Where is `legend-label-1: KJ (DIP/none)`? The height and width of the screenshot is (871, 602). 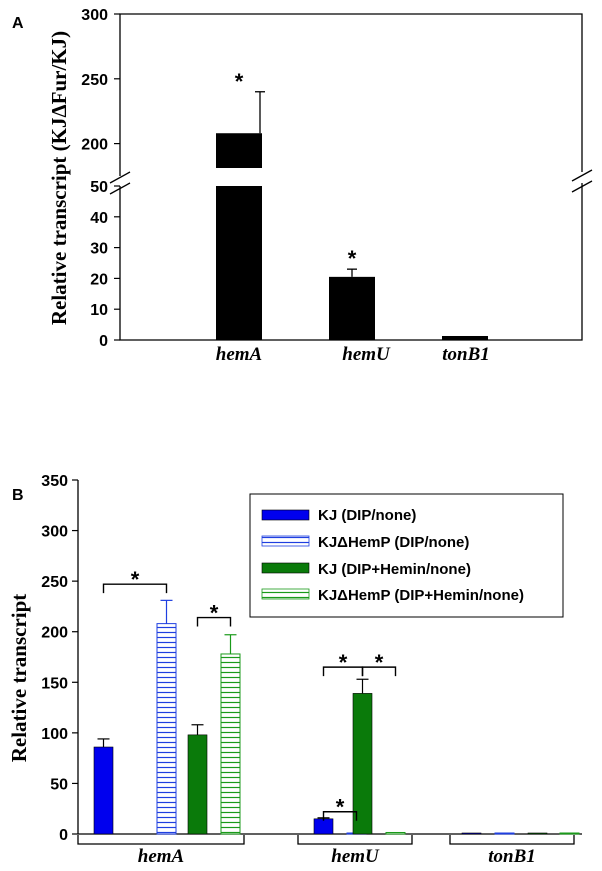
legend-label-1: KJ (DIP/none) is located at coordinates (367, 515).